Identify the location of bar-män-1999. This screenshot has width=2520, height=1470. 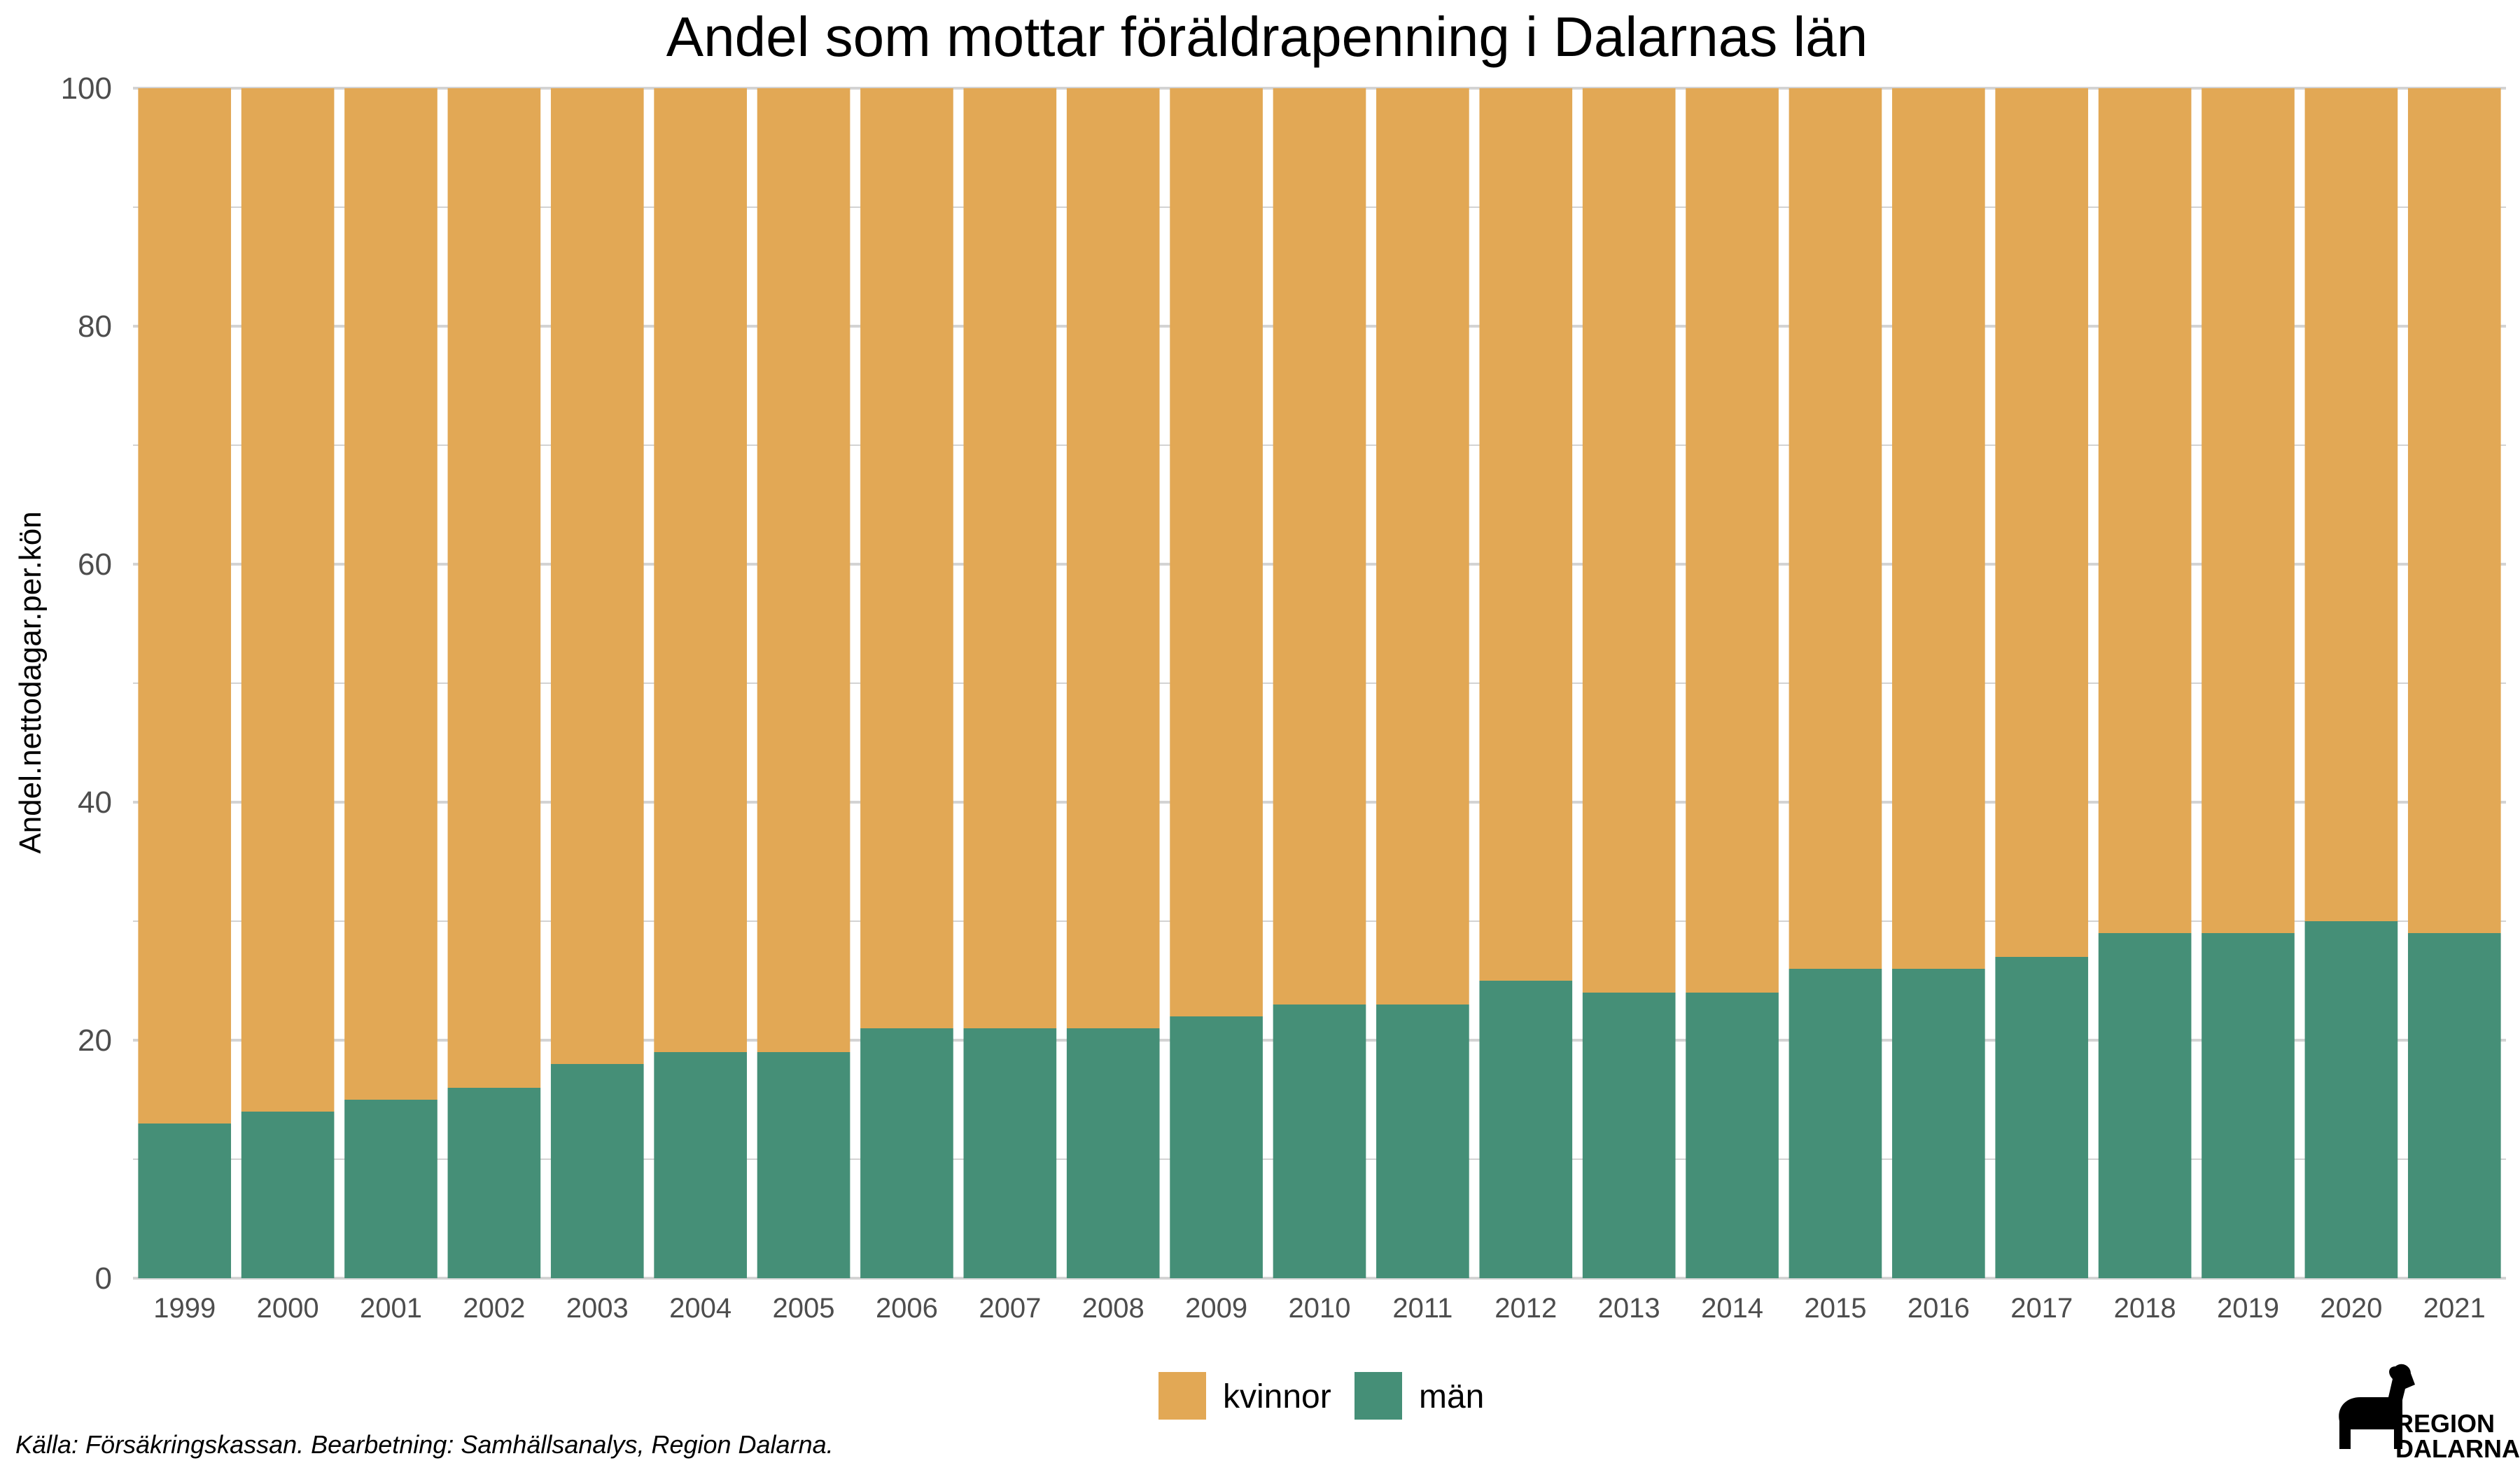
(185, 1201).